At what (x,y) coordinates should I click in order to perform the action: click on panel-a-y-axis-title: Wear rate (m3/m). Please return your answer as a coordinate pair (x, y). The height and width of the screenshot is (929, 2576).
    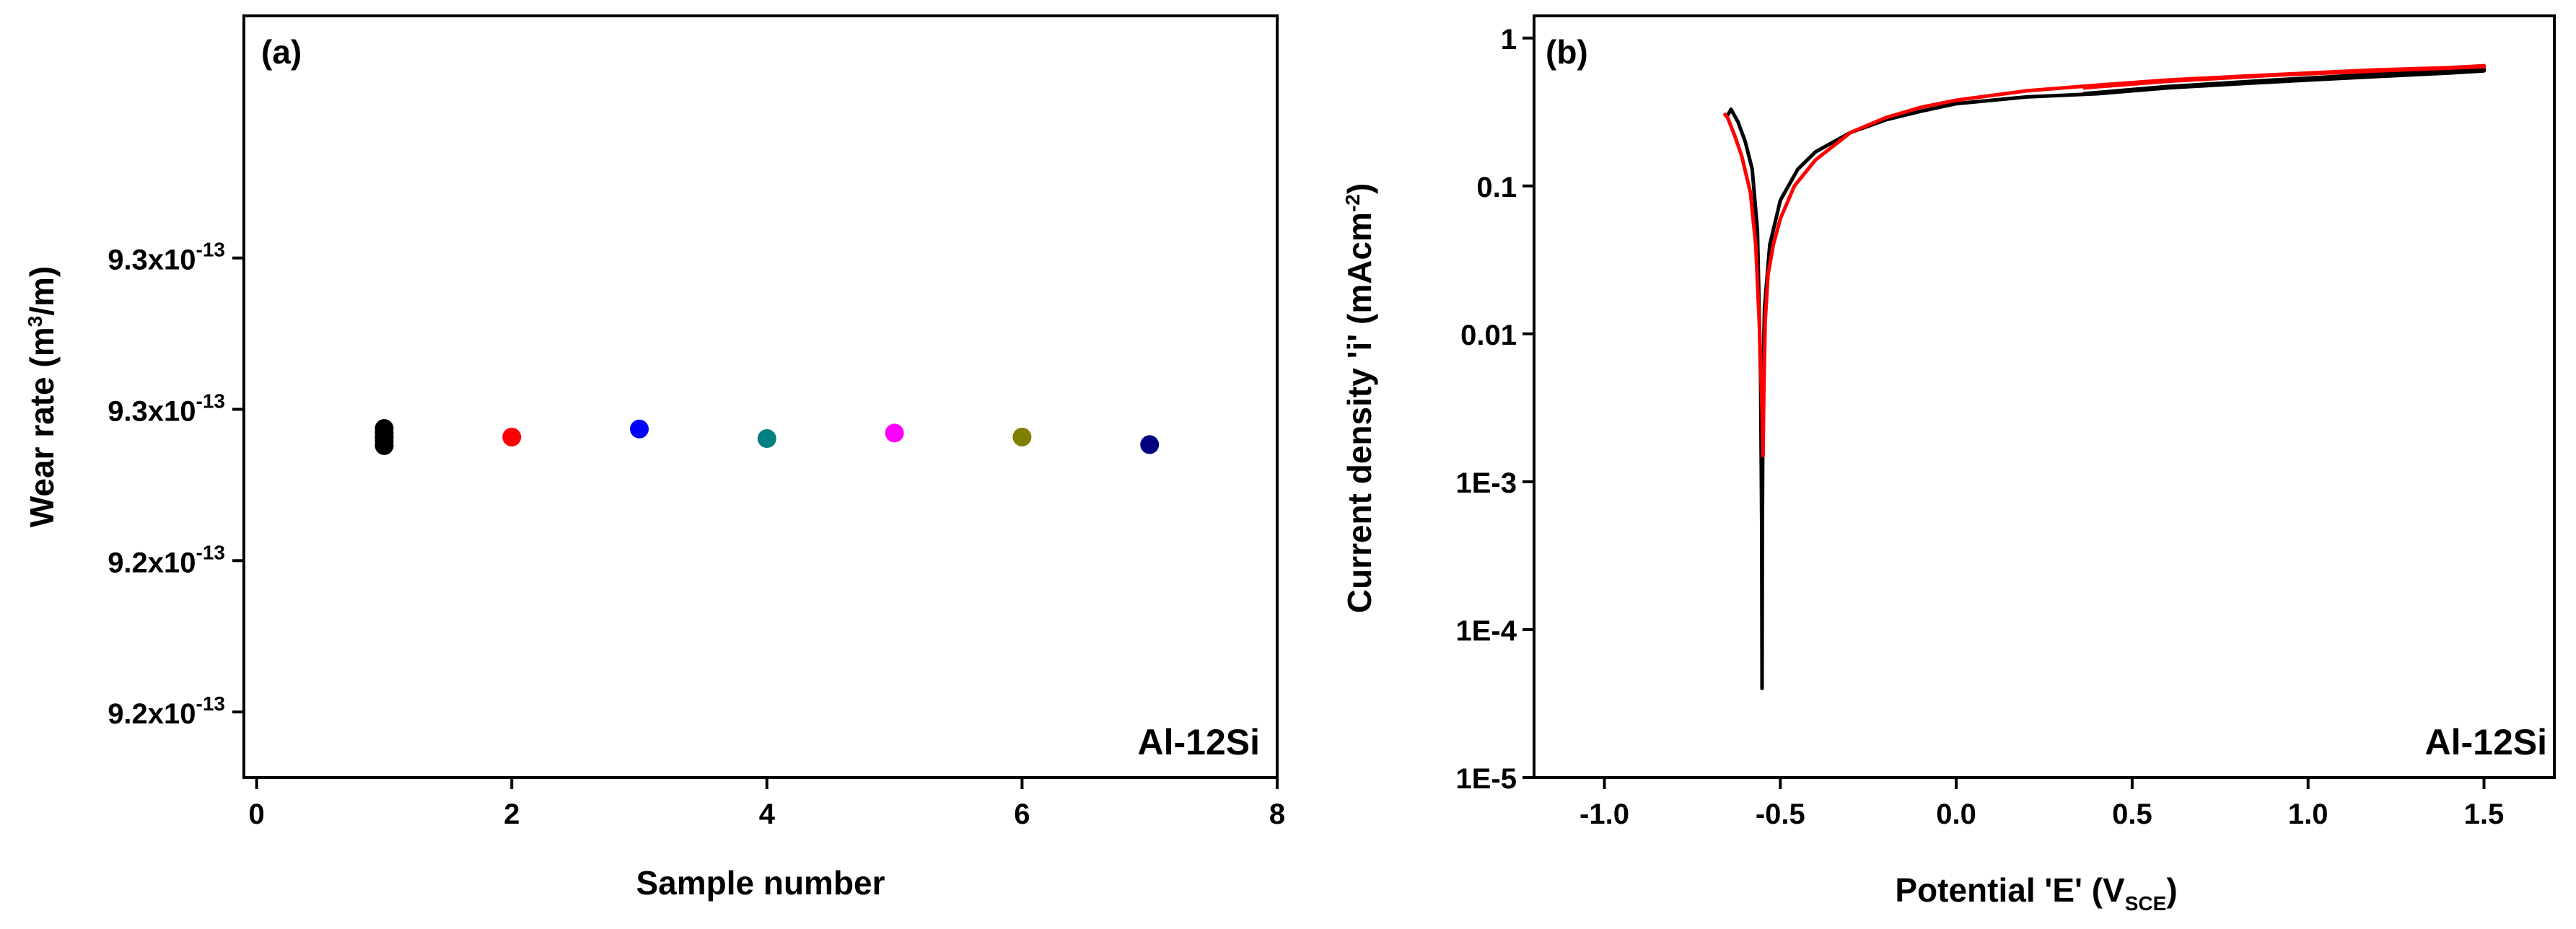
    Looking at the image, I should click on (42, 396).